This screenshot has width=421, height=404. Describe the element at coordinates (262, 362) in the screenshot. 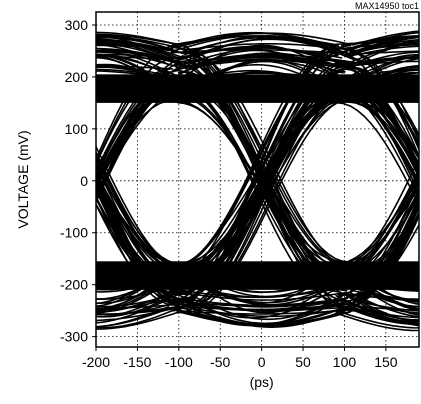

I see `x-tick-label: 0` at that location.